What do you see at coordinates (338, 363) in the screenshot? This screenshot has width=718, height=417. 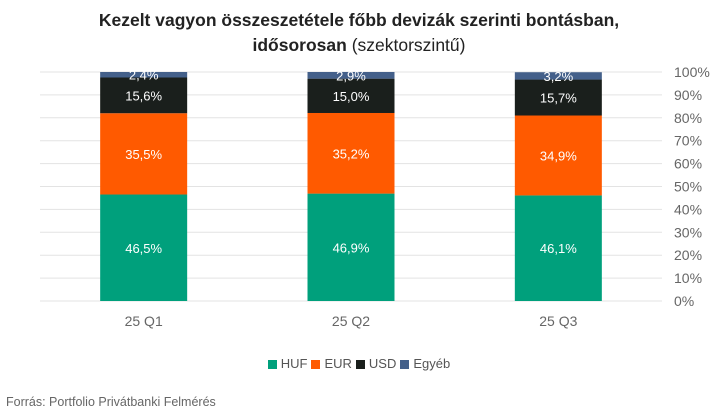 I see `legend-label: EUR` at bounding box center [338, 363].